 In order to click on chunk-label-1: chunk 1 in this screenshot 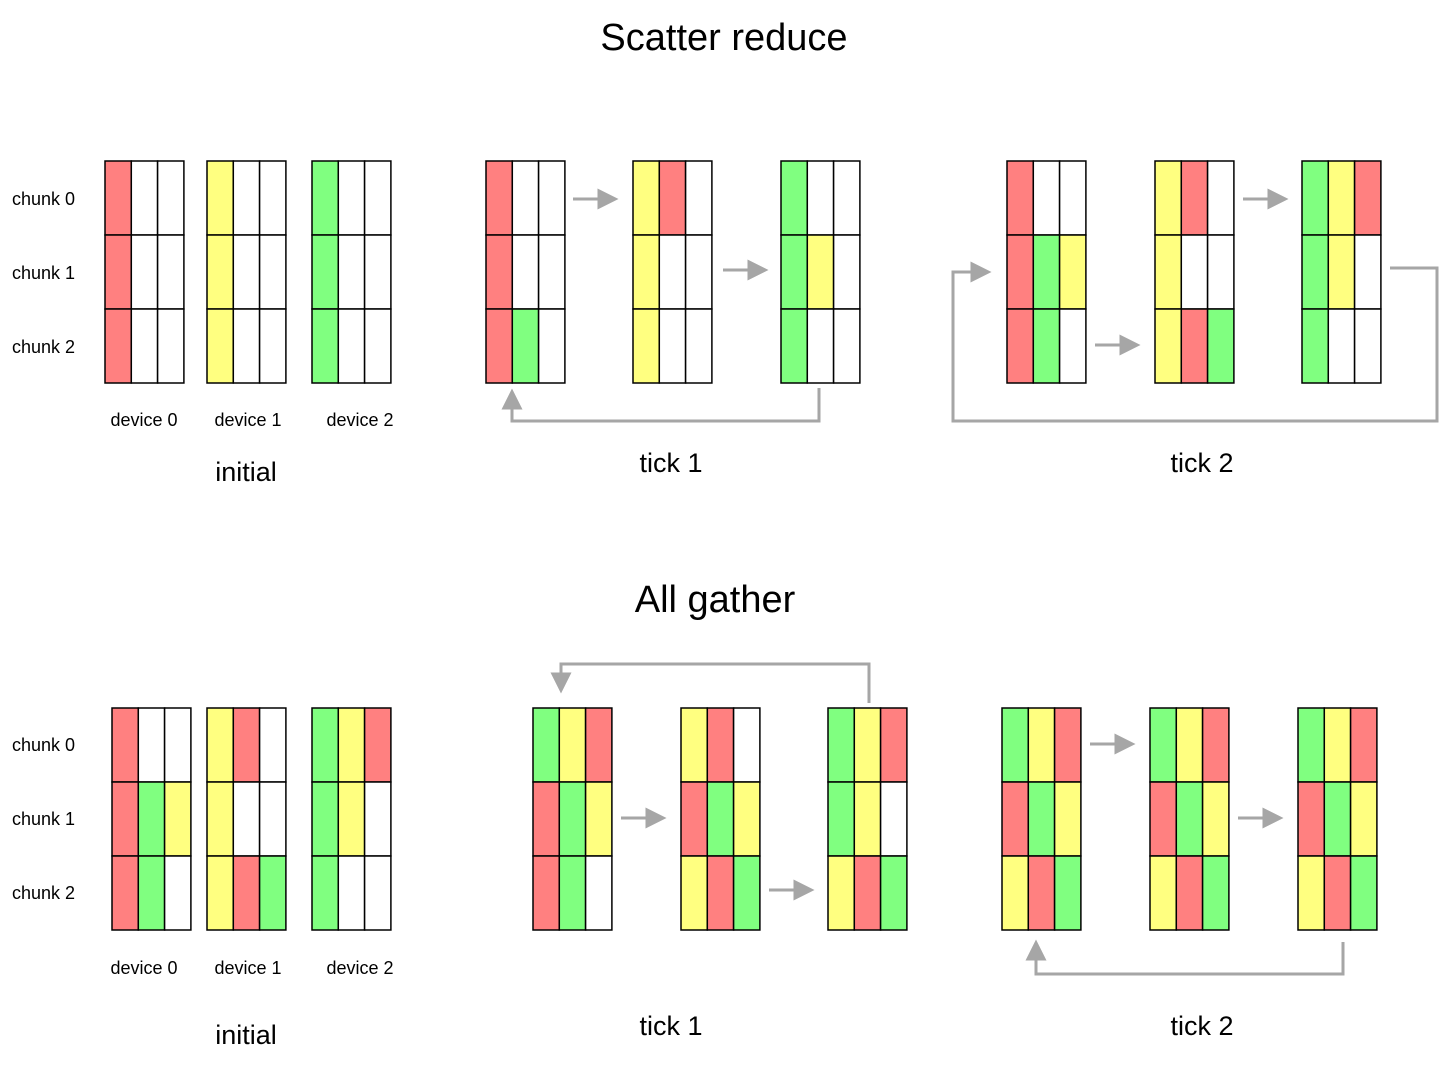, I will do `click(43, 819)`.